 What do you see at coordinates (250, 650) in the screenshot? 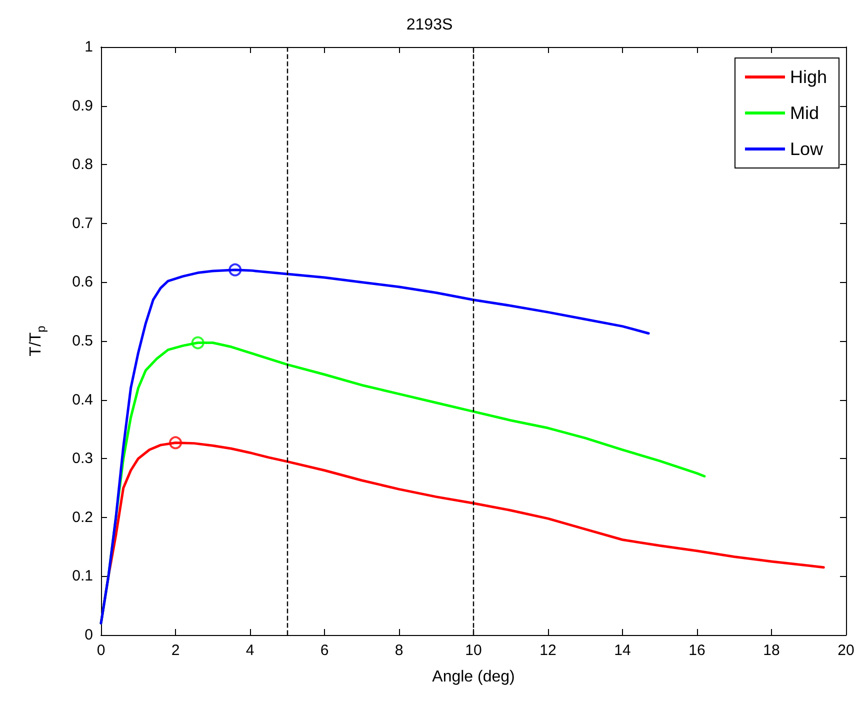
I see `x-tick-label: 4` at bounding box center [250, 650].